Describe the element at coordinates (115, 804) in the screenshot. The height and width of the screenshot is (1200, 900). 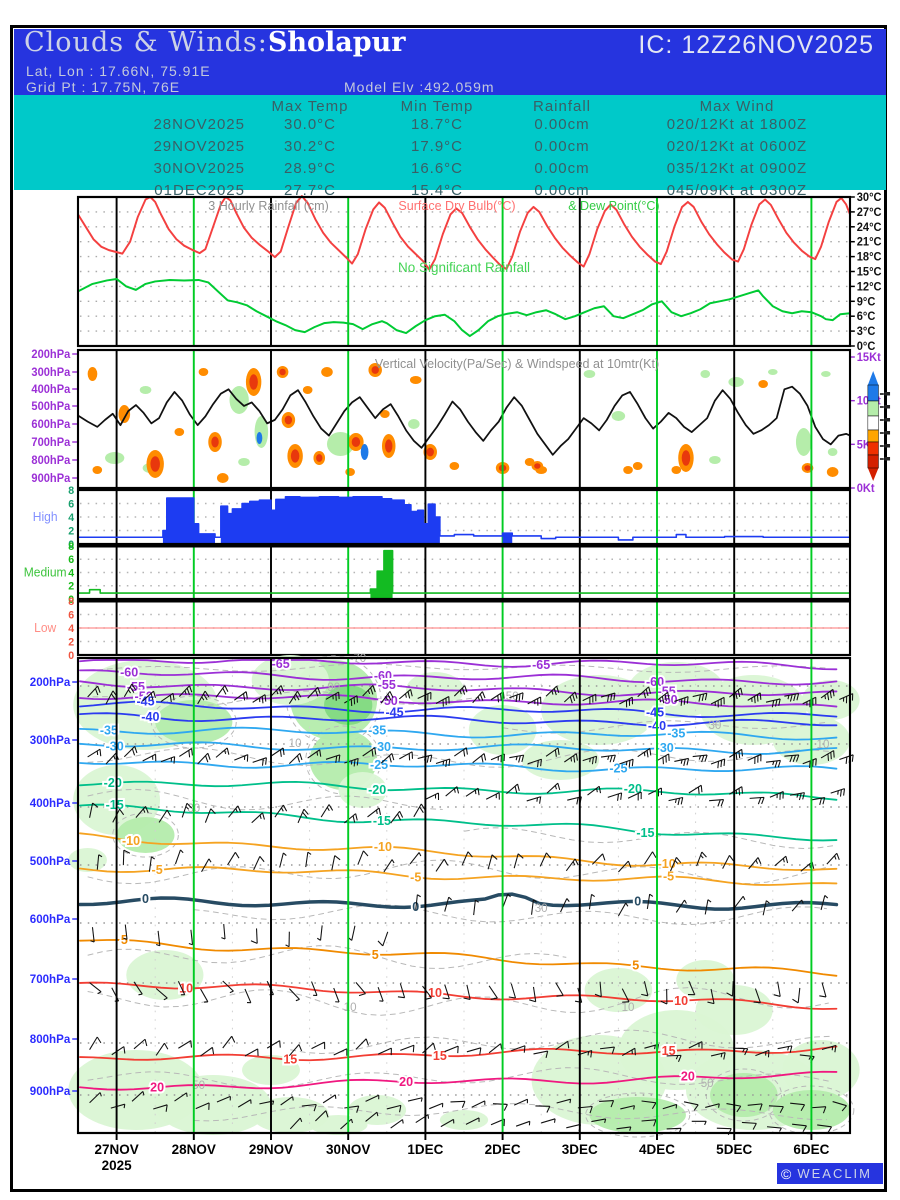
I see `isotherm-label: -15` at that location.